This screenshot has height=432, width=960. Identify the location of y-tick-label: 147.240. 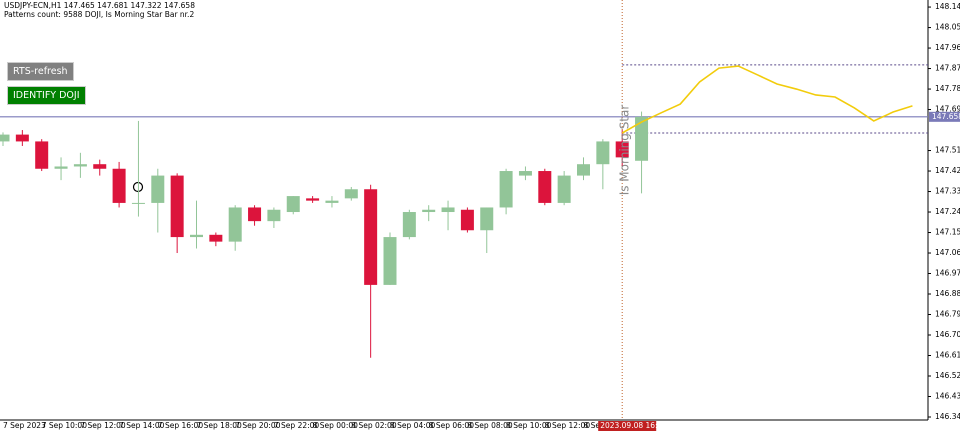
(947, 211).